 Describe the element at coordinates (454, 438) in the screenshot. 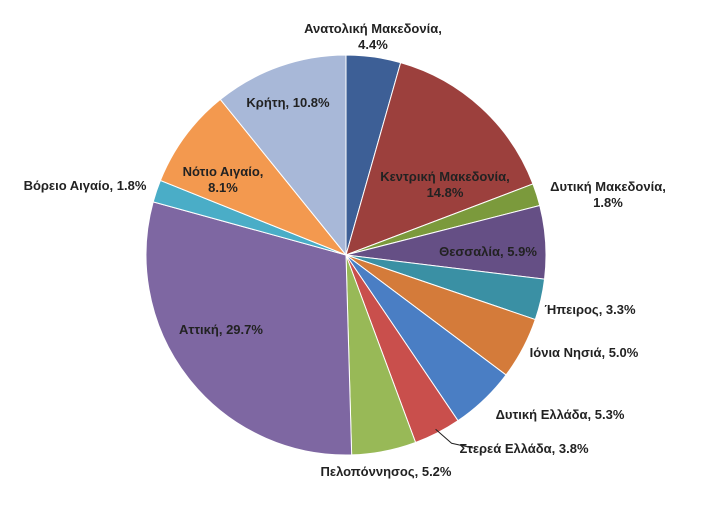

I see `leader-line` at that location.